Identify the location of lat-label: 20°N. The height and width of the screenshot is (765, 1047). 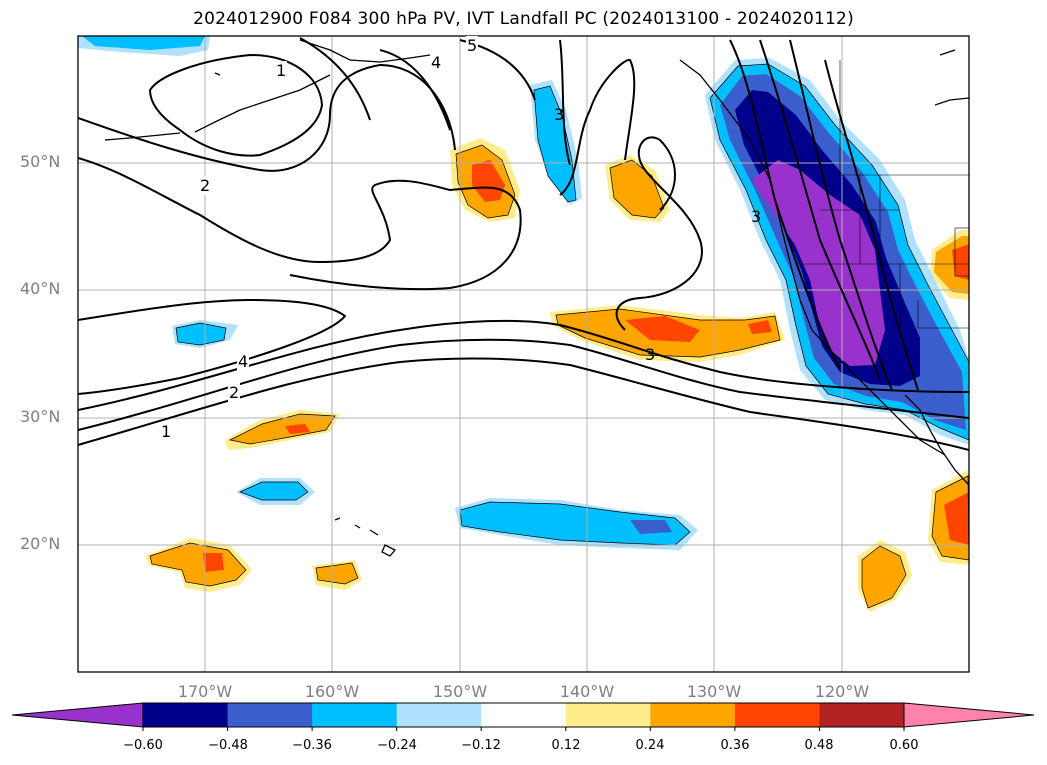
(40, 543).